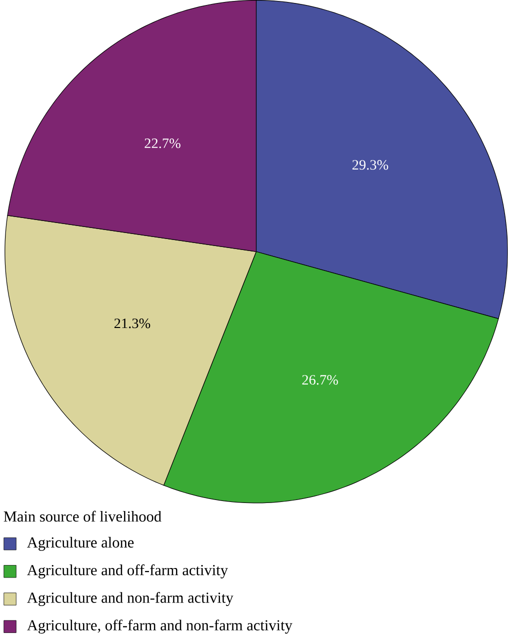  What do you see at coordinates (83, 516) in the screenshot?
I see `legend-title: Main source of livelihood` at bounding box center [83, 516].